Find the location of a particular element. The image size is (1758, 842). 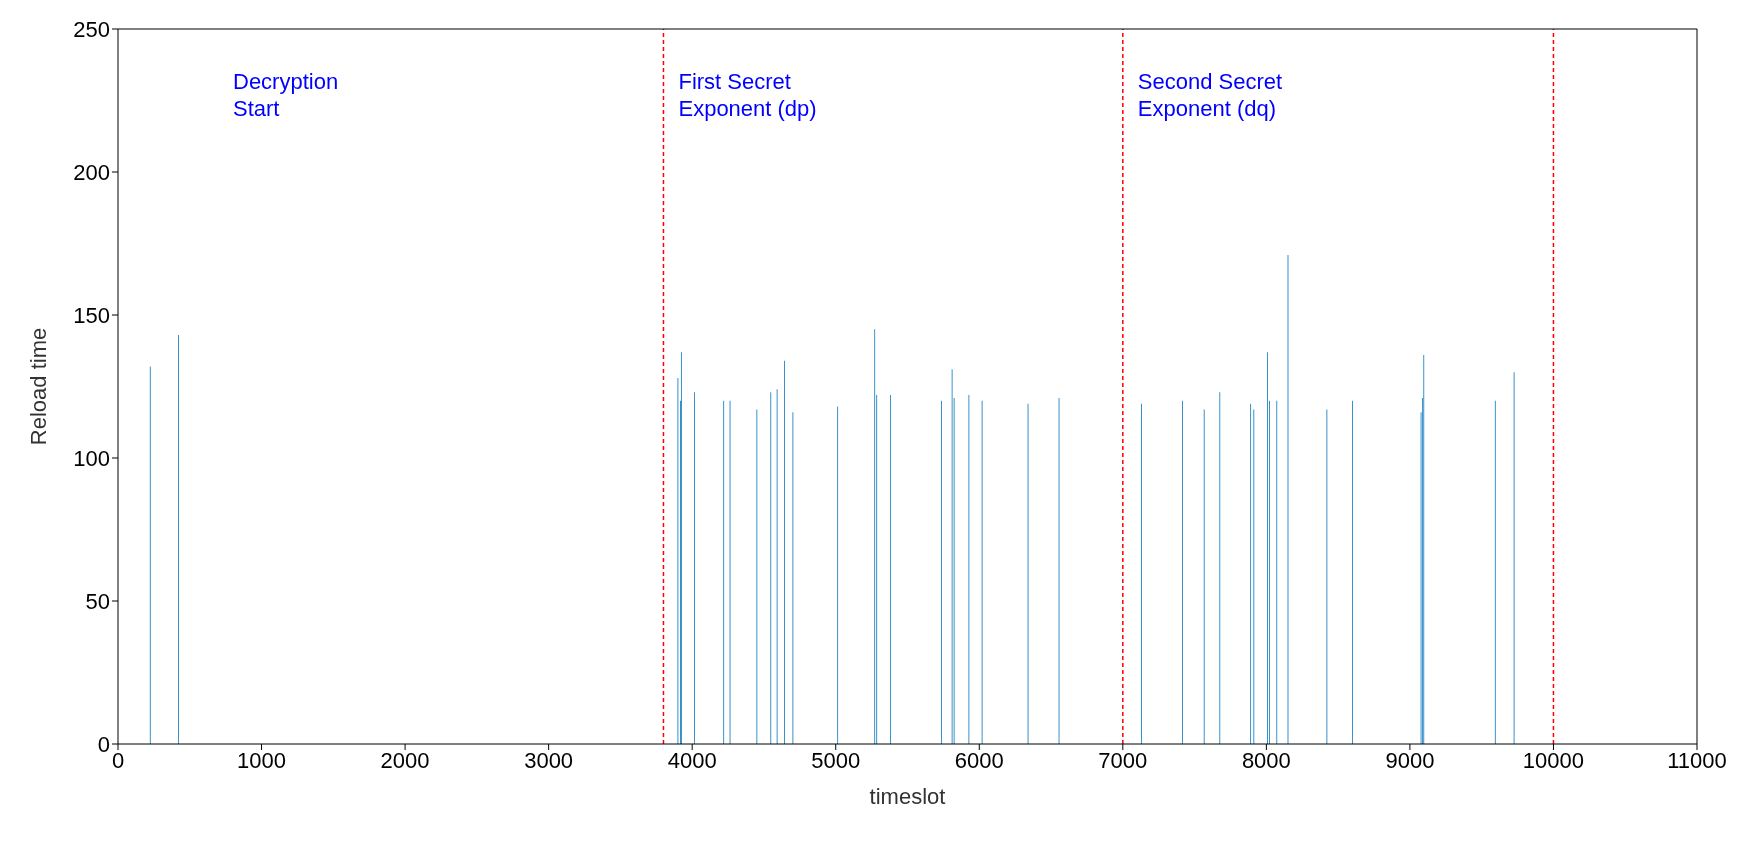

x-tick-label: 1000 is located at coordinates (262, 760).